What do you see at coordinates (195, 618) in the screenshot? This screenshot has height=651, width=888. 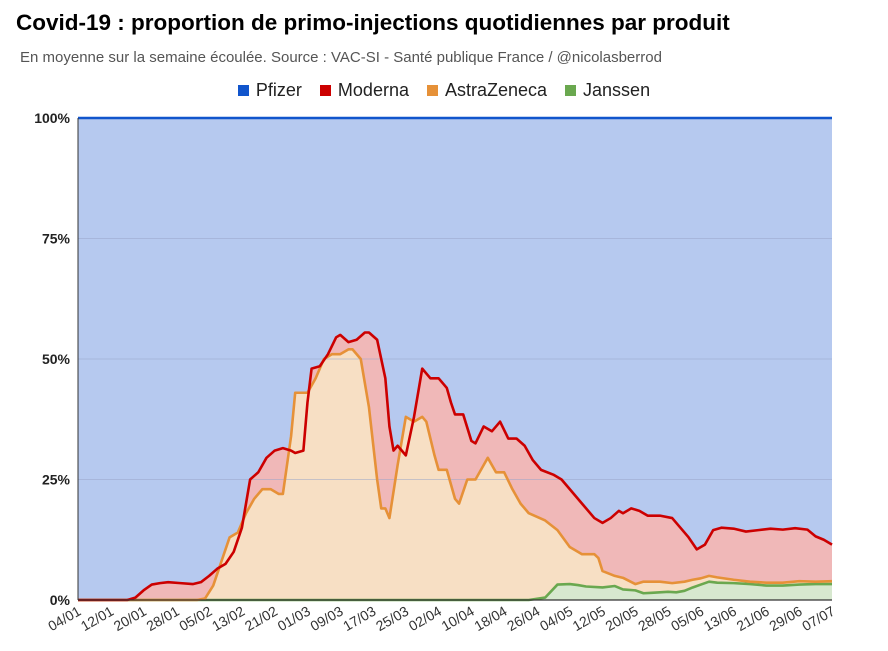 I see `x-tick-label: 05/02` at bounding box center [195, 618].